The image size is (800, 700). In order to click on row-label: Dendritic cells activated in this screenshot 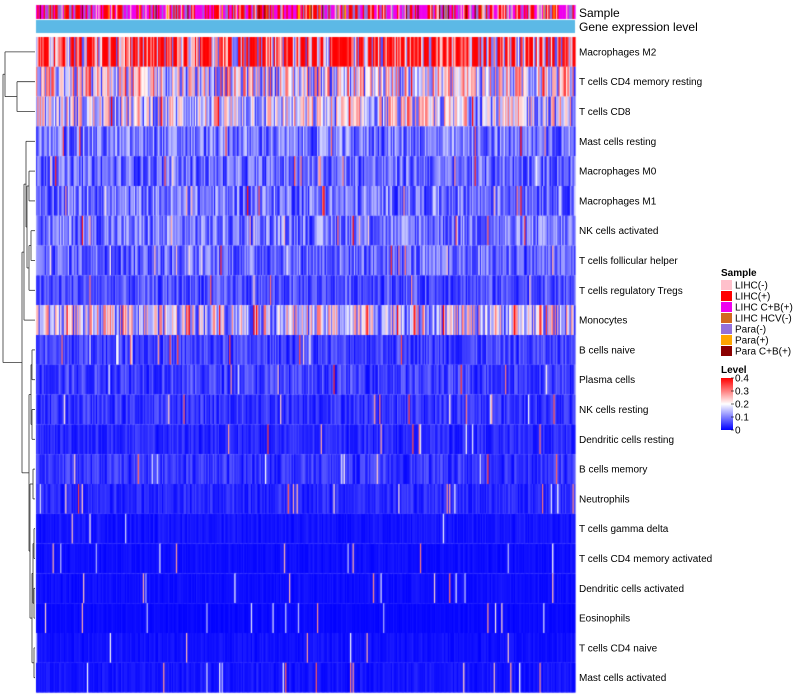, I will do `click(631, 589)`.